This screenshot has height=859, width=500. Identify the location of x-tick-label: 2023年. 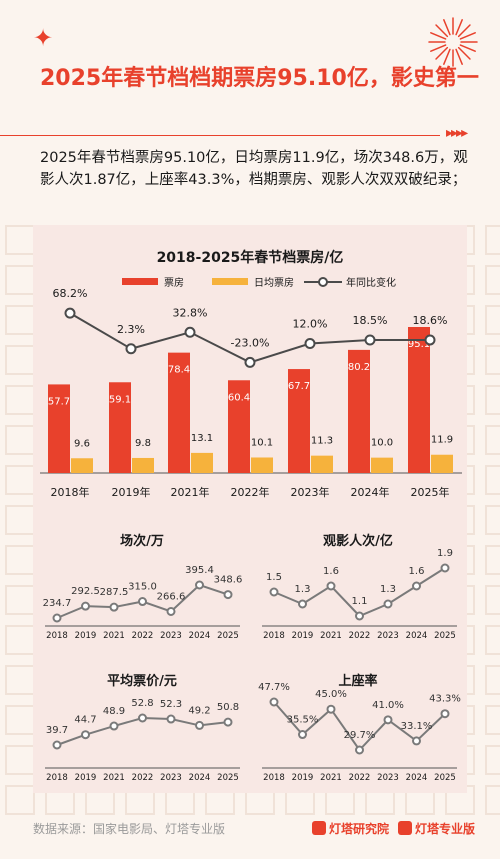
(310, 492).